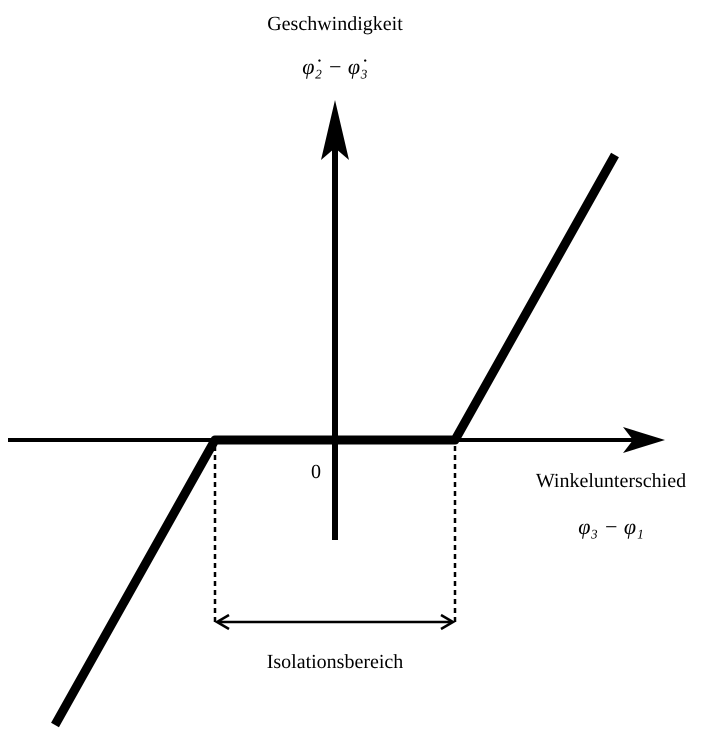  Describe the element at coordinates (611, 481) in the screenshot. I see `x-axis-title: Winkelunterschied` at that location.